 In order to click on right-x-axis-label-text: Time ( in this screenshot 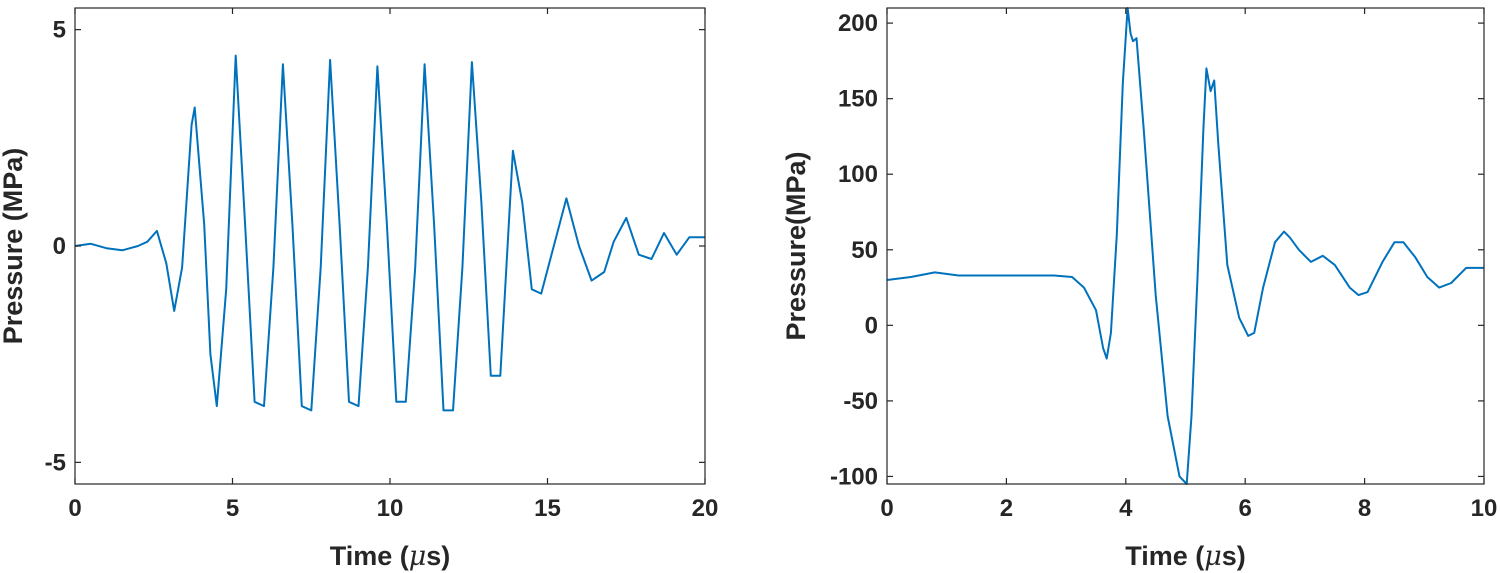, I will do `click(1164, 556)`.